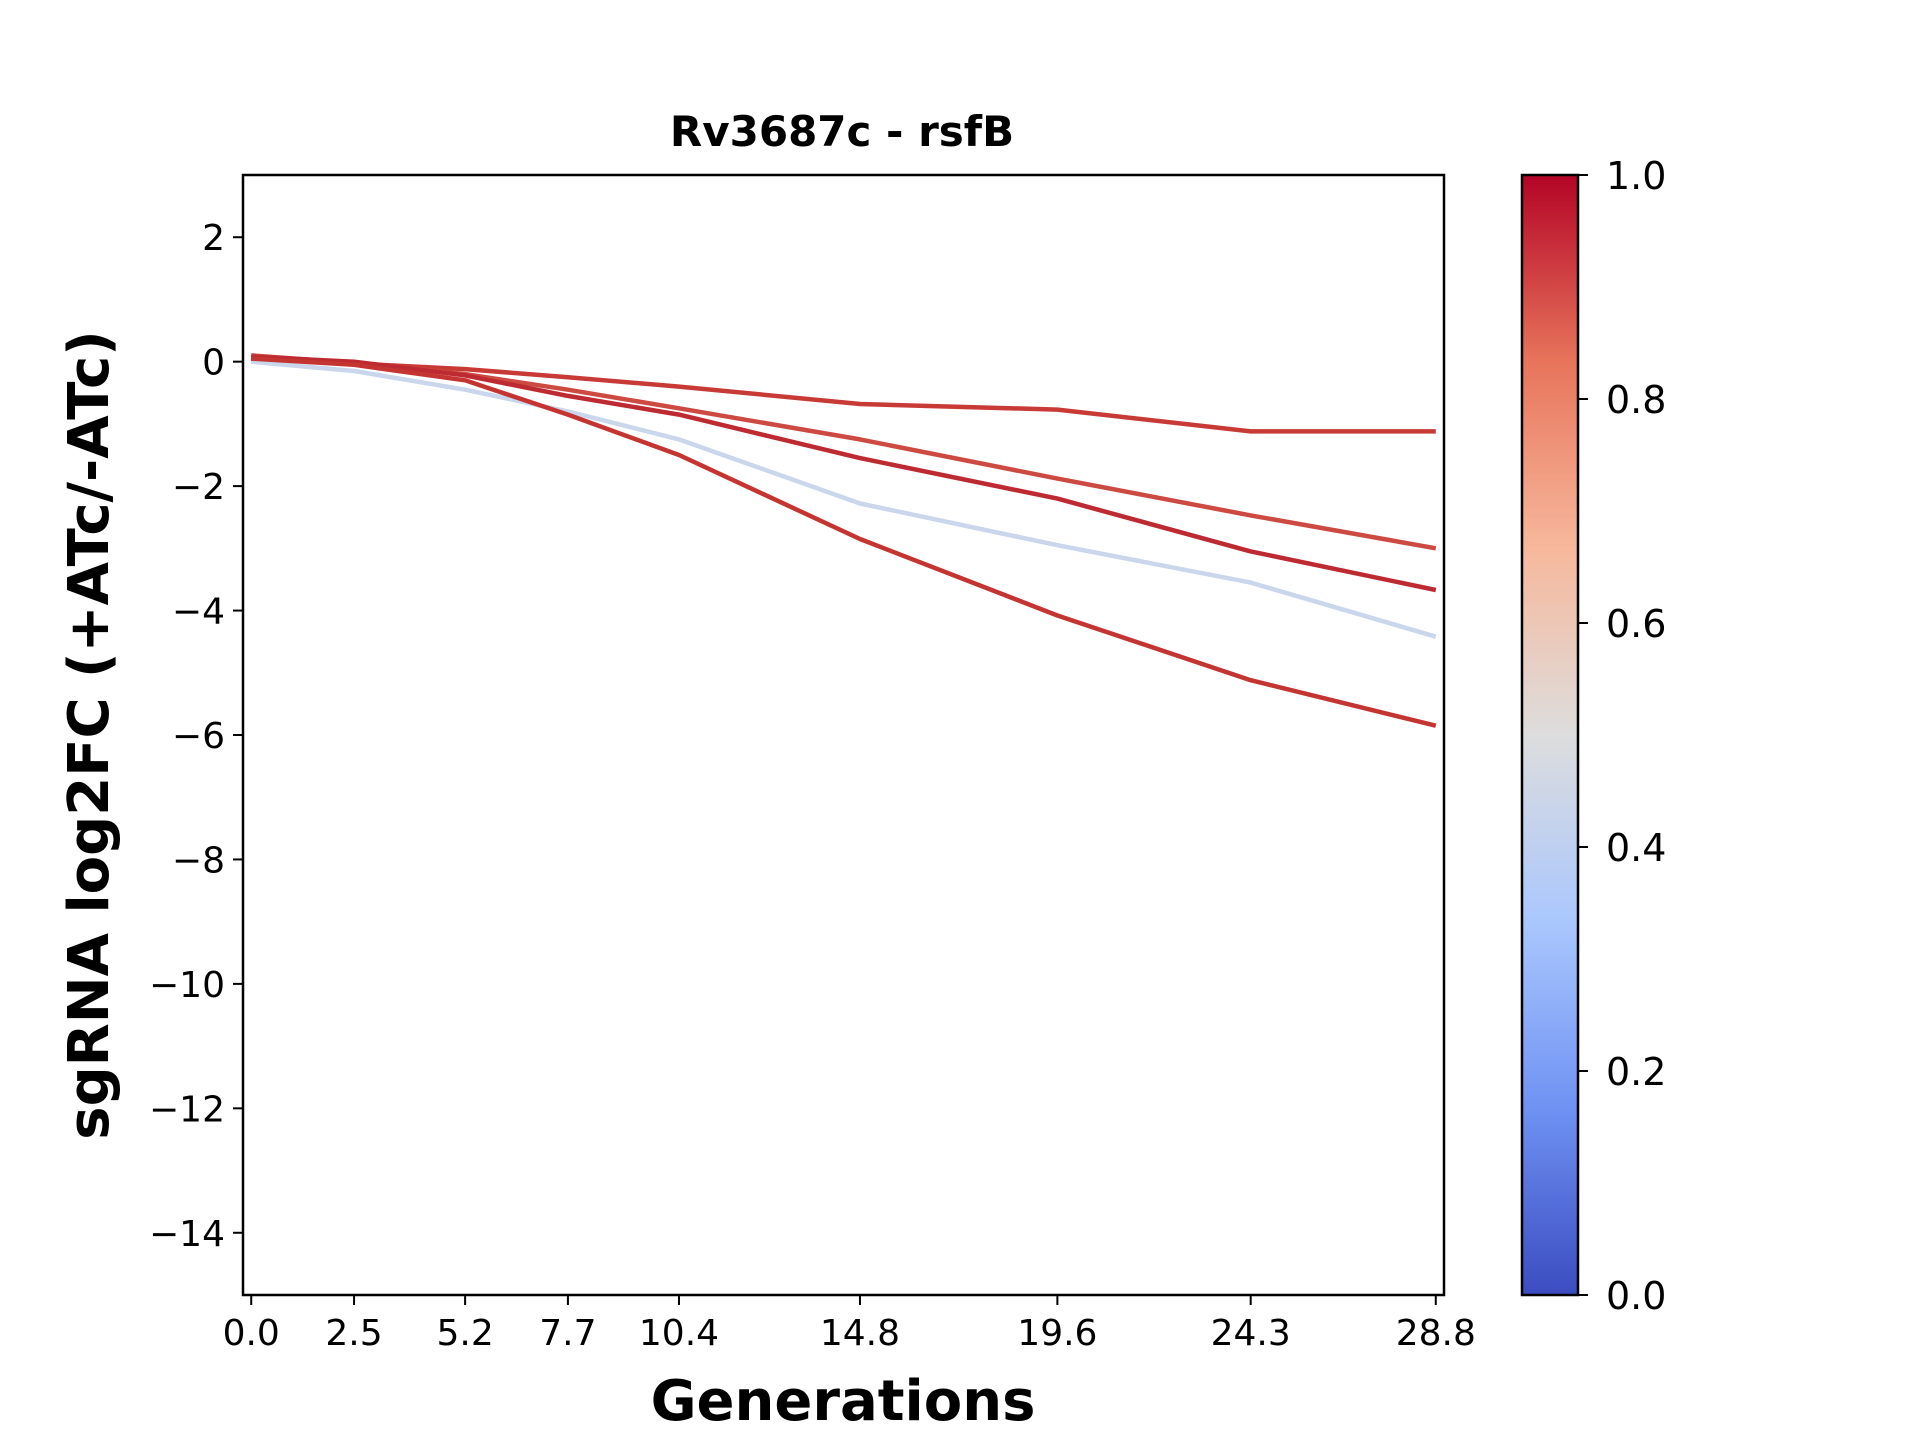  I want to click on y-tick-label: −12, so click(187, 1109).